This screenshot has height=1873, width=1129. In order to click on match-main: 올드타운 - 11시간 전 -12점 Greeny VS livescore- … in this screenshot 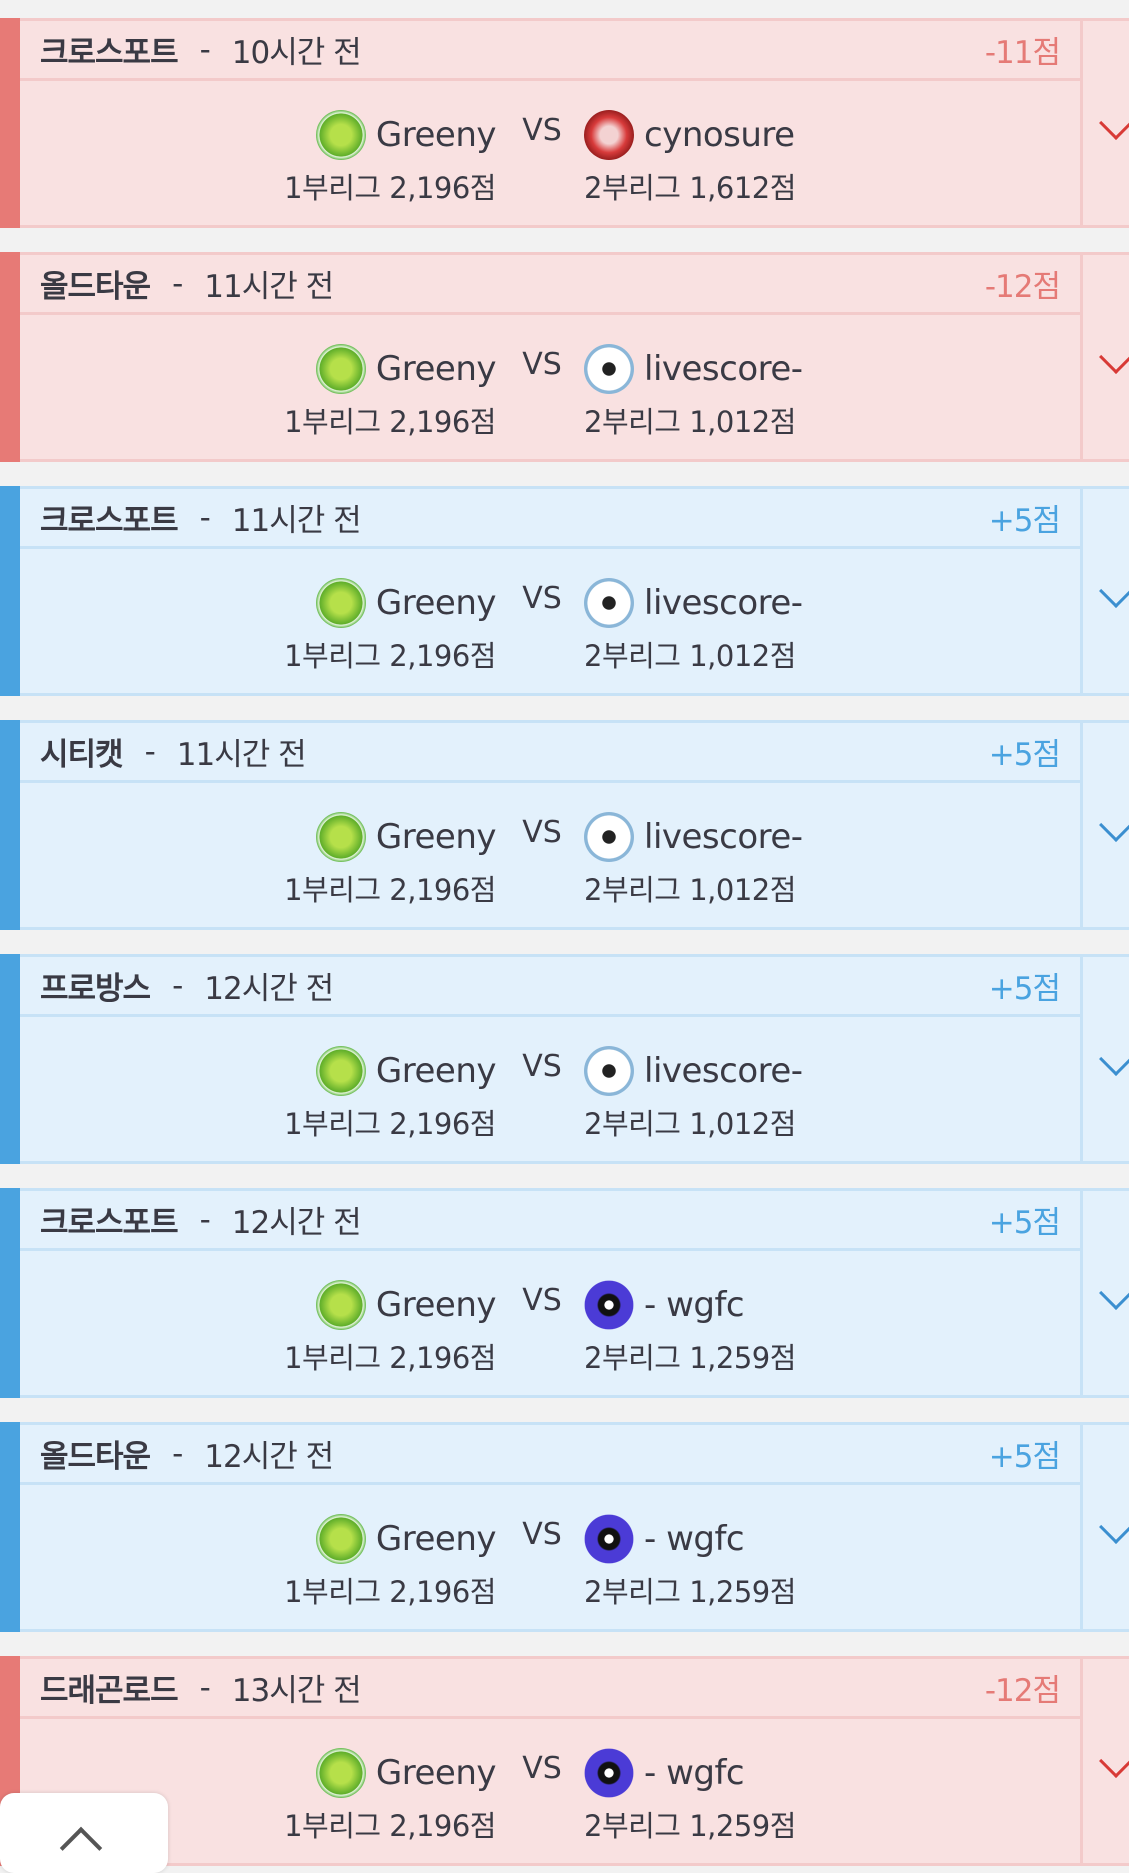, I will do `click(551, 357)`.